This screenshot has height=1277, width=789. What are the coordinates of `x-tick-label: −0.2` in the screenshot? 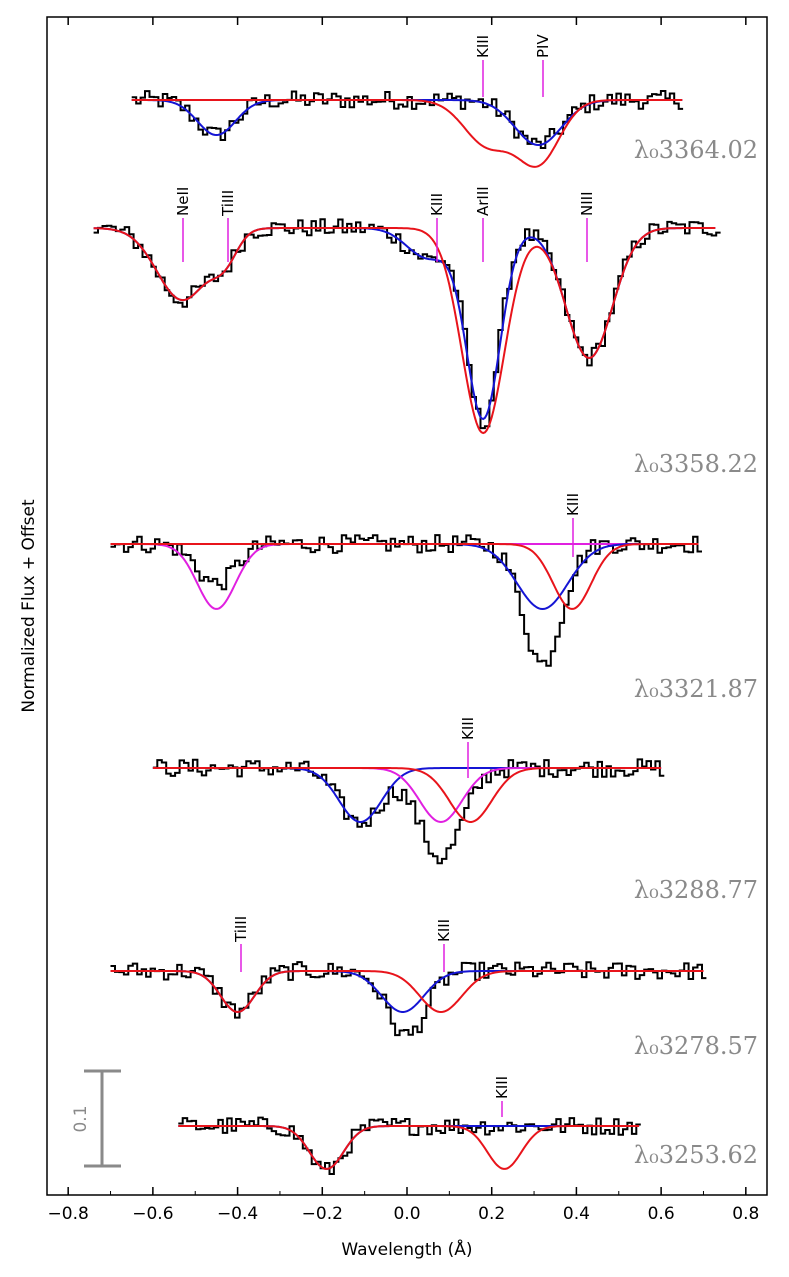 It's located at (322, 1214).